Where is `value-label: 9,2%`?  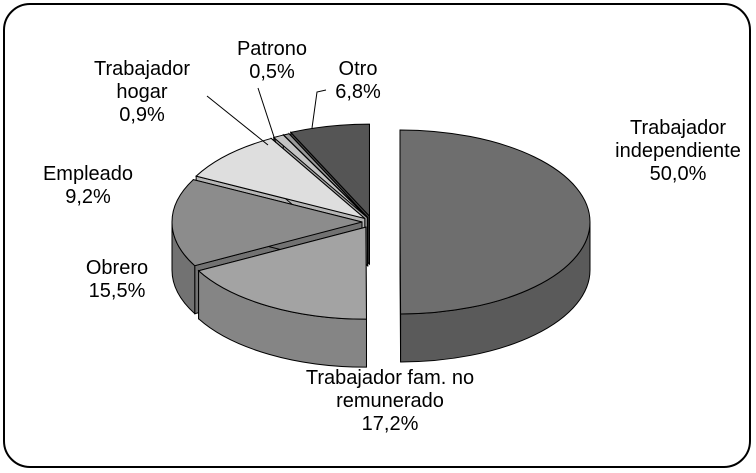 value-label: 9,2% is located at coordinates (88, 197).